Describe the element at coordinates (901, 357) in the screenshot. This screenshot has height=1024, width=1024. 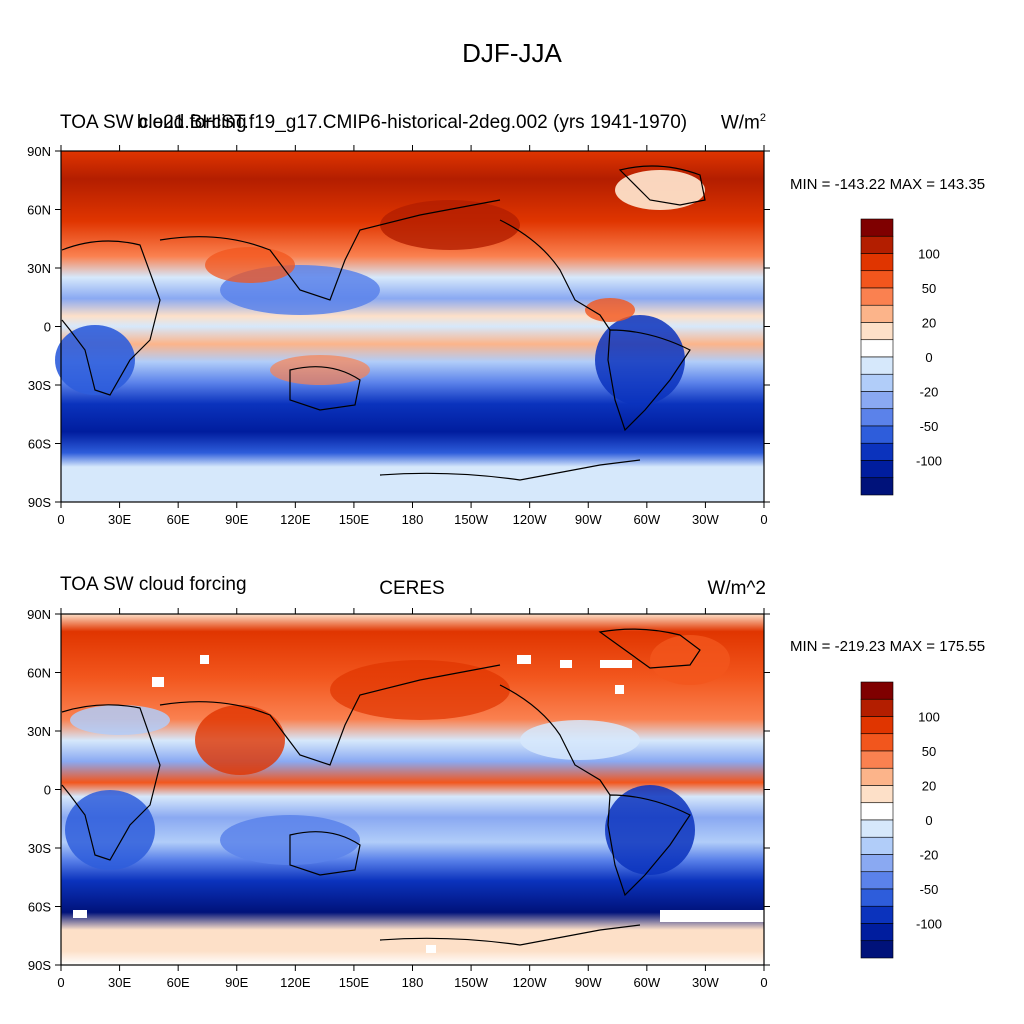
I see `panel1-colorbar: 100 50 20 0 -20 -50 -100` at that location.